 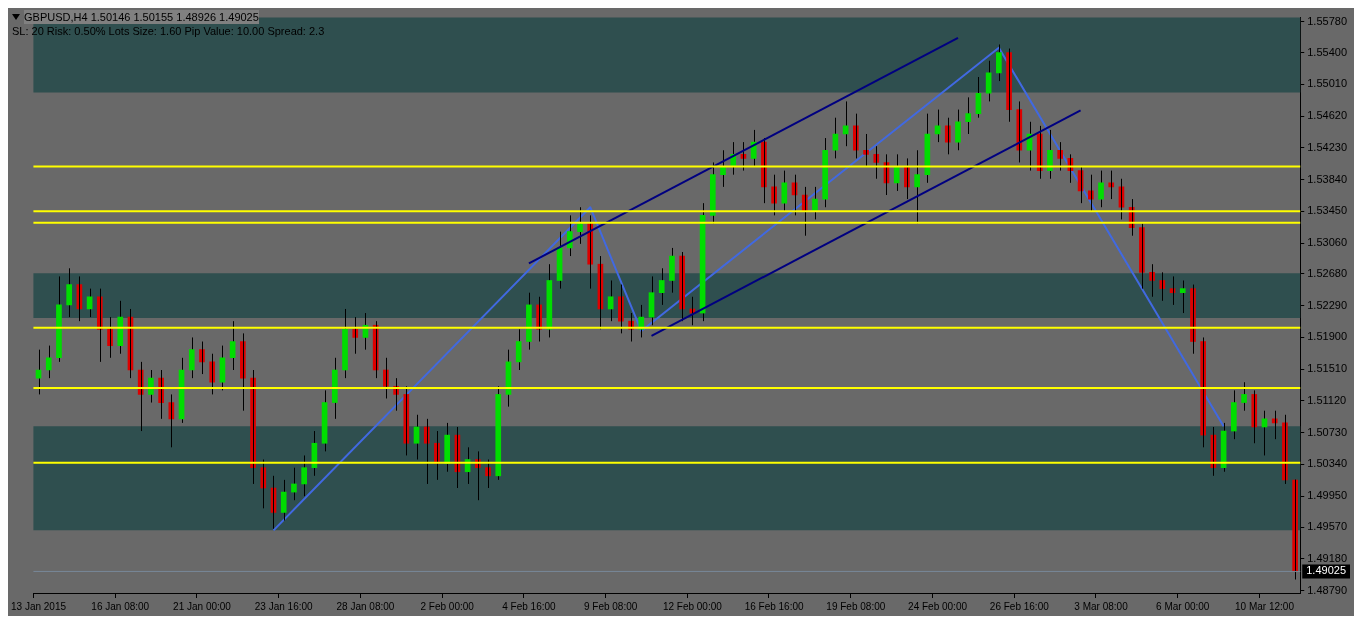 What do you see at coordinates (365, 606) in the screenshot?
I see `x-tick-label: 28 Jan 08:00` at bounding box center [365, 606].